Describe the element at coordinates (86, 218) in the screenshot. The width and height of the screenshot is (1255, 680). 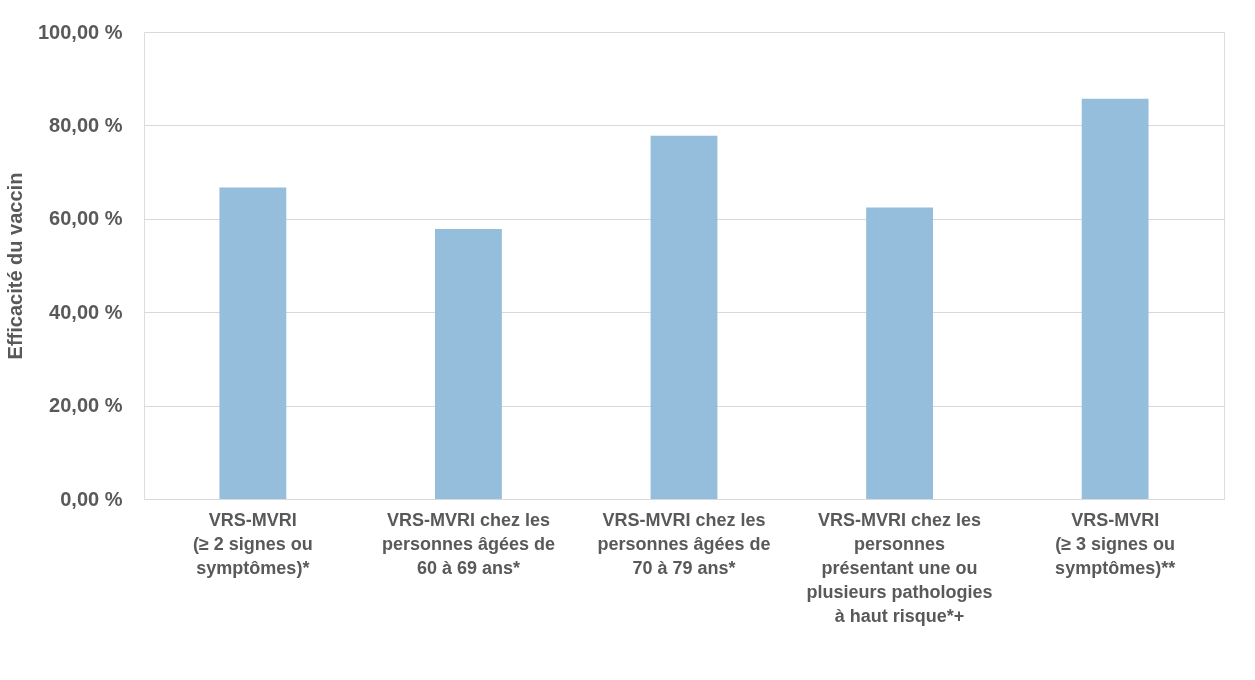
I see `y-tick-label: 60,00 %` at that location.